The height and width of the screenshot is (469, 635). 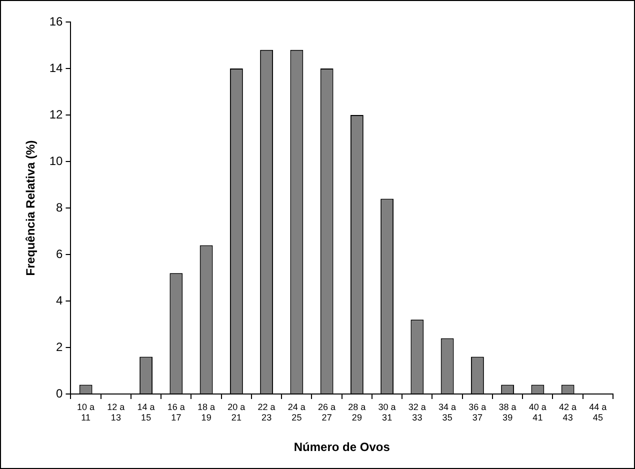 I want to click on x-tick-label: 40 a 41, so click(x=537, y=412).